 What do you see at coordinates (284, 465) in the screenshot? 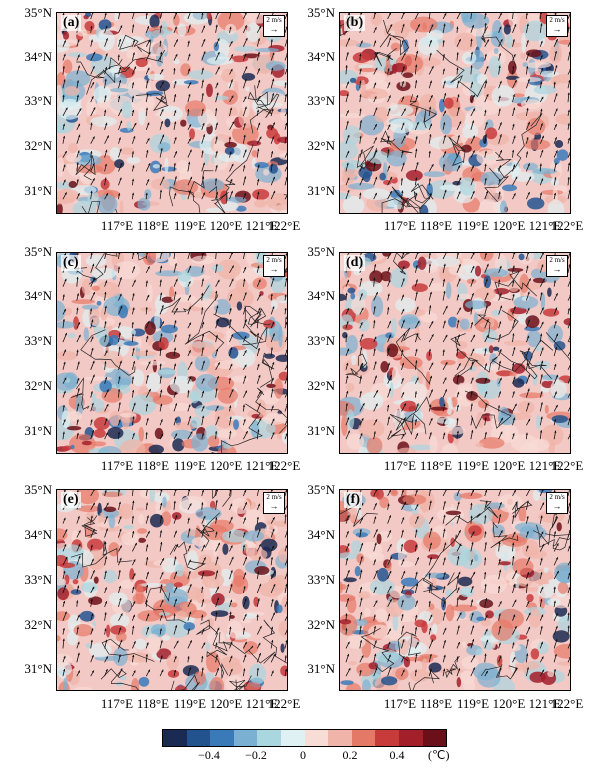
I see `x-tick-label: 122°E` at bounding box center [284, 465].